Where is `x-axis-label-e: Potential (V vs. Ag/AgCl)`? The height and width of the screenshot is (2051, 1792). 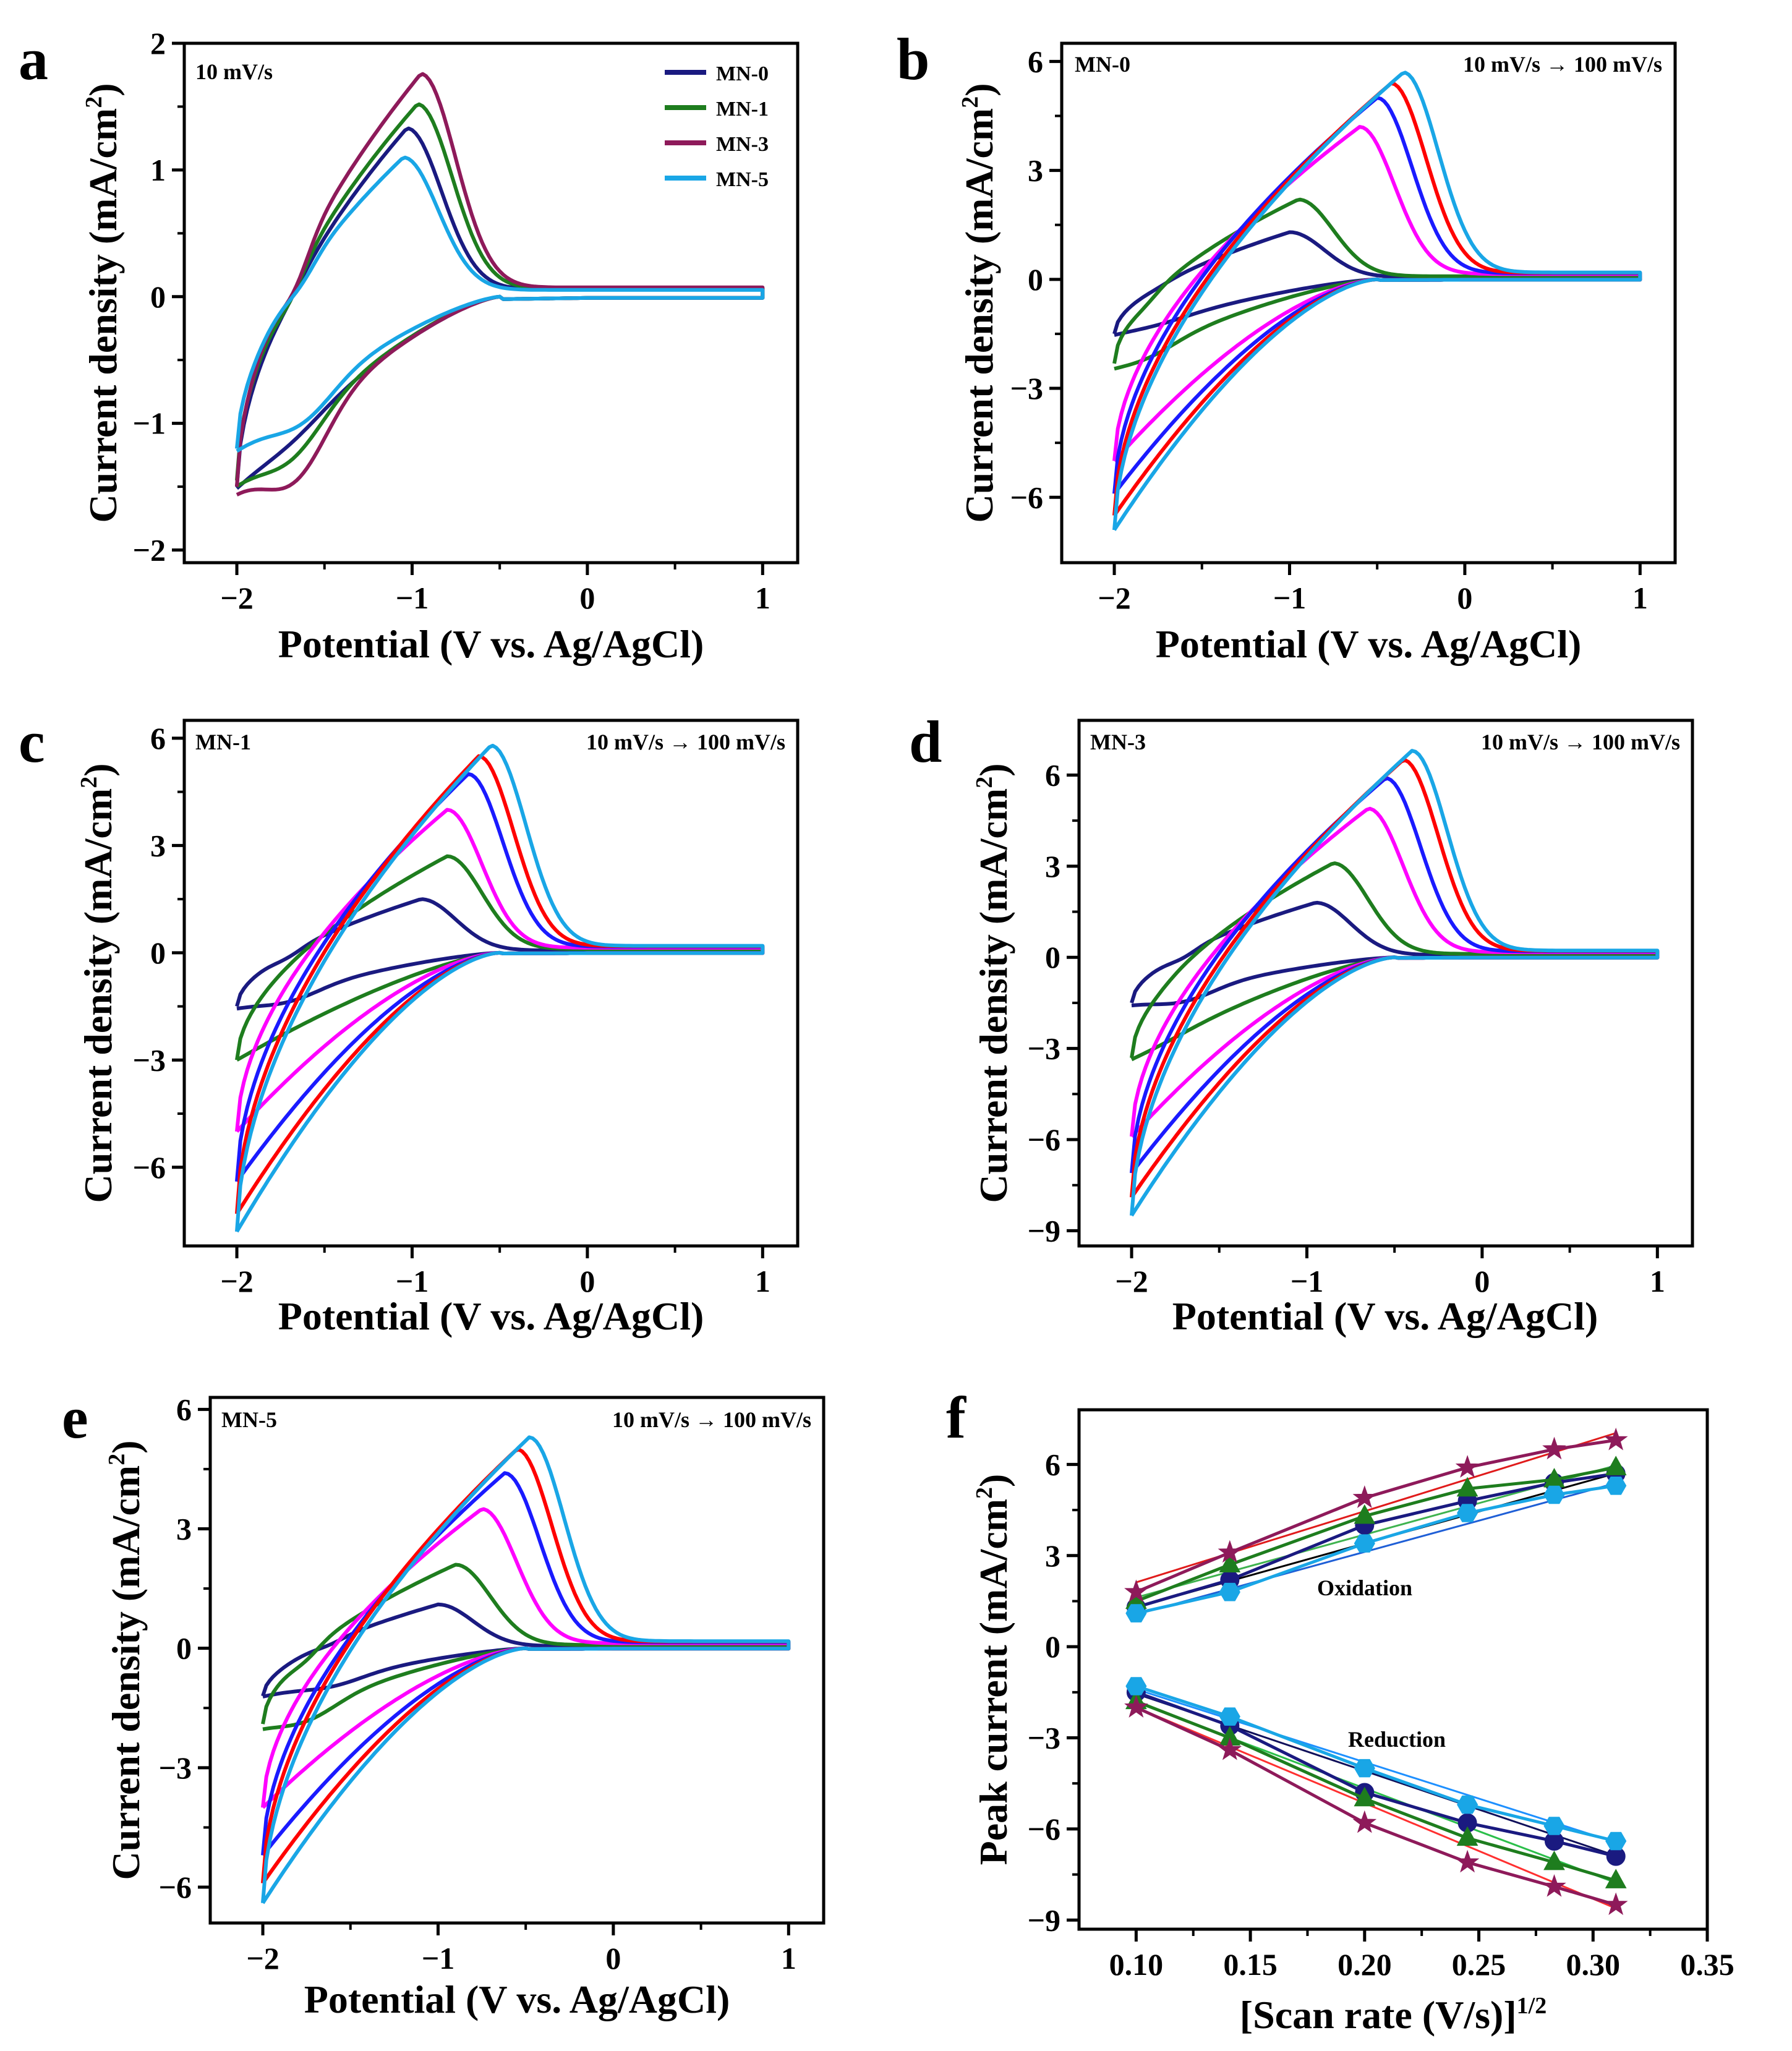 x-axis-label-e: Potential (V vs. Ag/AgCl) is located at coordinates (517, 1999).